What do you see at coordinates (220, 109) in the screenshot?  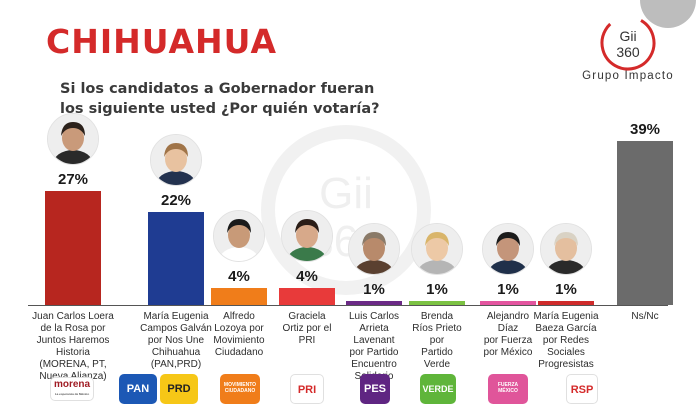 I see `question-line-2: los siguiente usted ¿Por quién votaría?` at bounding box center [220, 109].